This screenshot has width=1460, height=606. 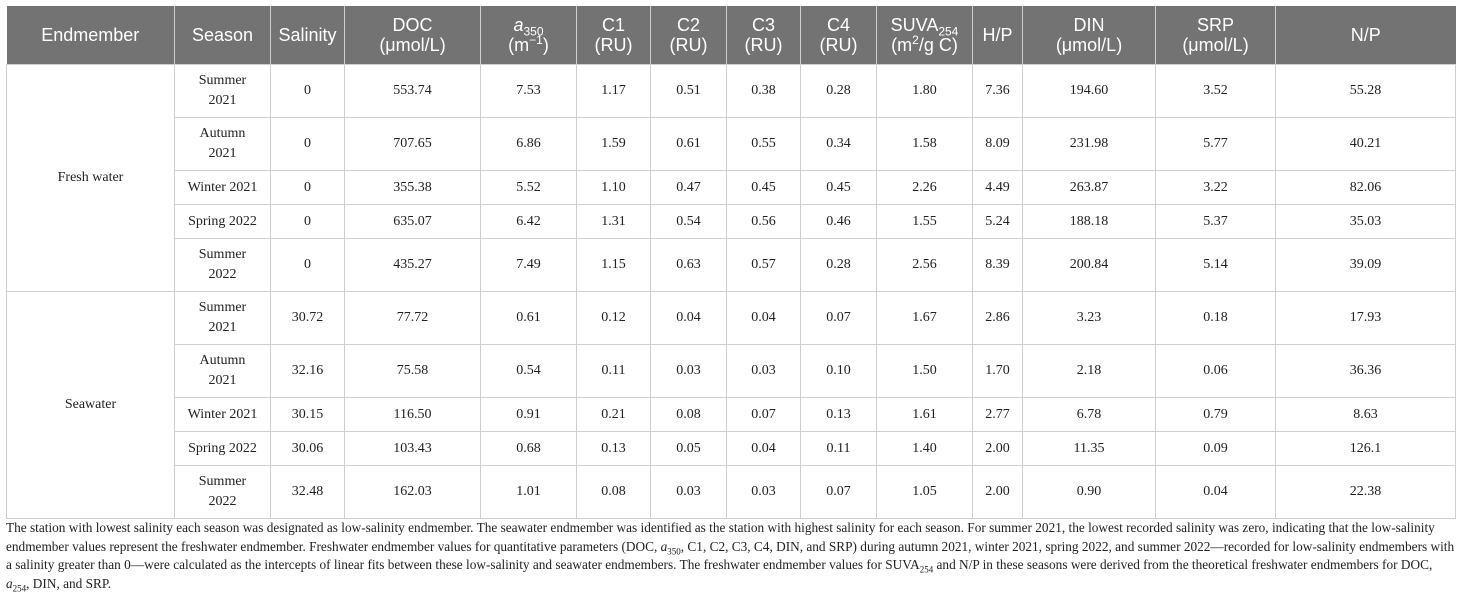 What do you see at coordinates (613, 492) in the screenshot?
I see `c1-cell: 0.08` at bounding box center [613, 492].